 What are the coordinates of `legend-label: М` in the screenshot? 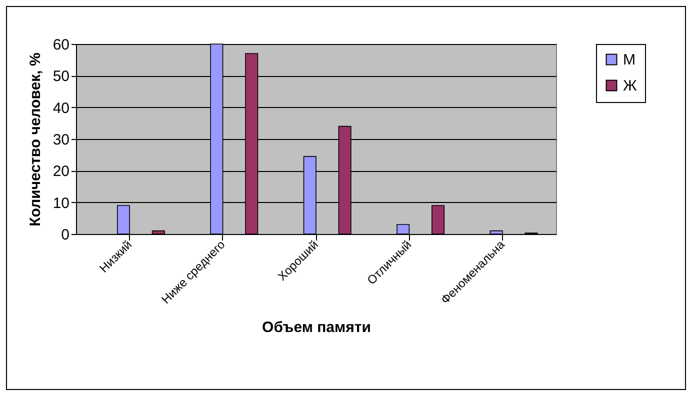 It's located at (629, 60).